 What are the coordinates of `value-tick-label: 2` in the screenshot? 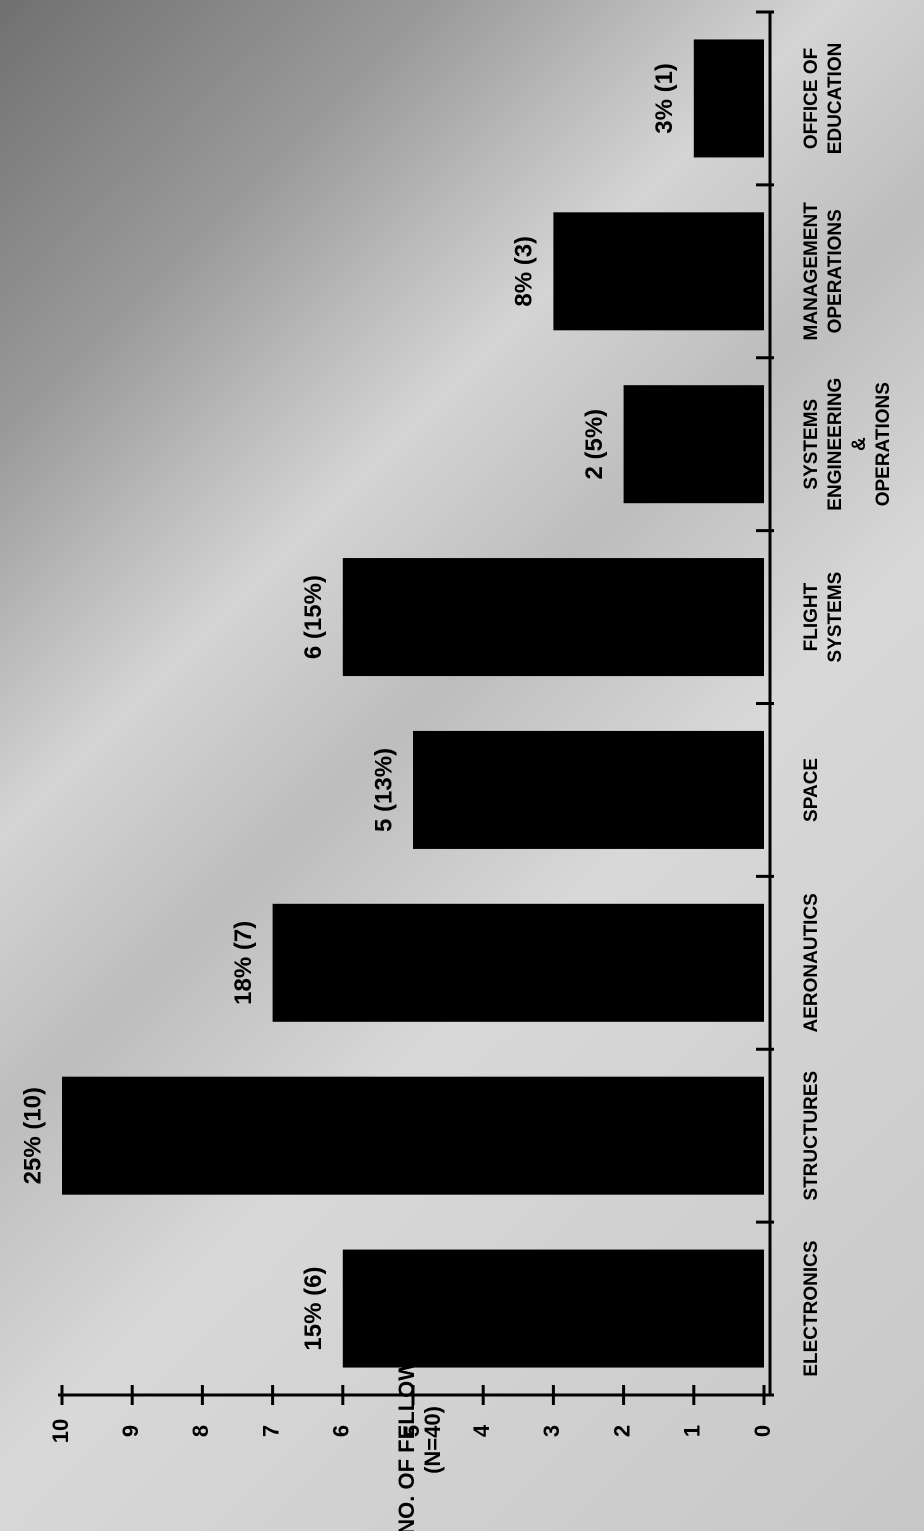 It's located at (621, 1431).